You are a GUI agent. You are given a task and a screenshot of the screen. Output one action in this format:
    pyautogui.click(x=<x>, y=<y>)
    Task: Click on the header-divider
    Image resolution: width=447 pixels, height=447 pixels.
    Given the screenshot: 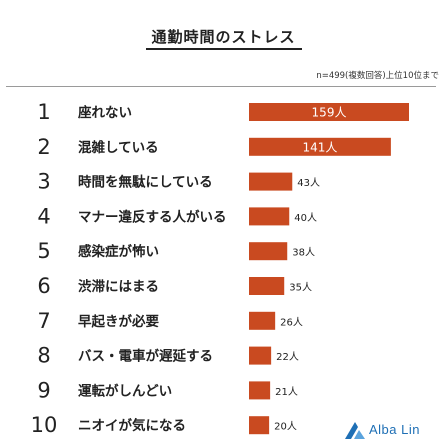 What is the action you would take?
    pyautogui.click(x=221, y=86)
    